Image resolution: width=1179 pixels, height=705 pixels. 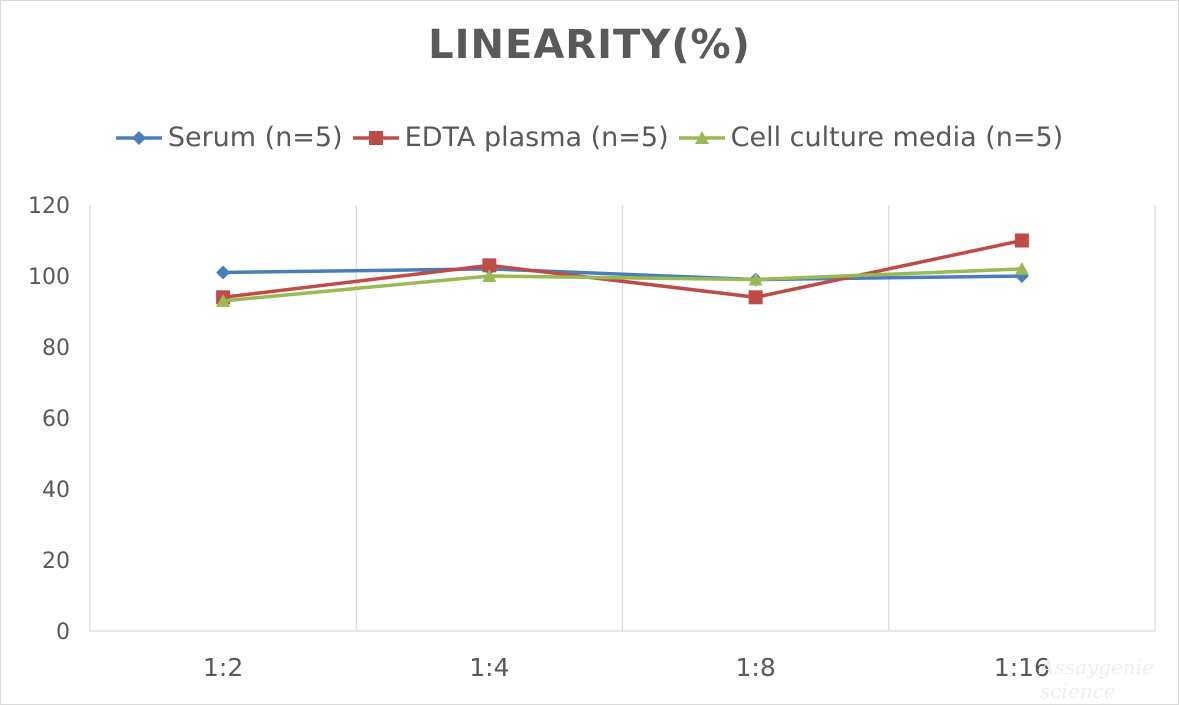 I want to click on data-point-serum, so click(x=223, y=272).